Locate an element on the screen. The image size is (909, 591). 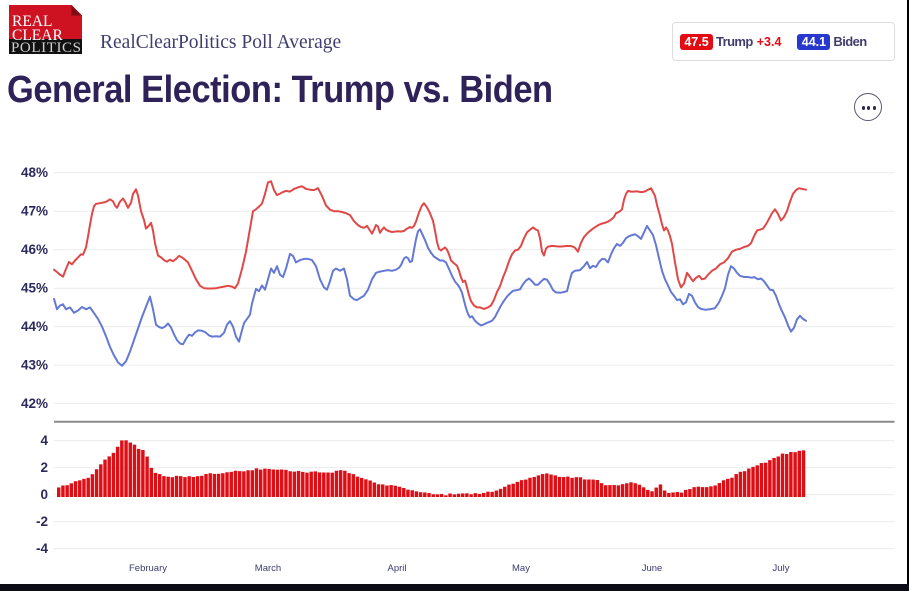
svg-text: 43% is located at coordinates (34, 364).